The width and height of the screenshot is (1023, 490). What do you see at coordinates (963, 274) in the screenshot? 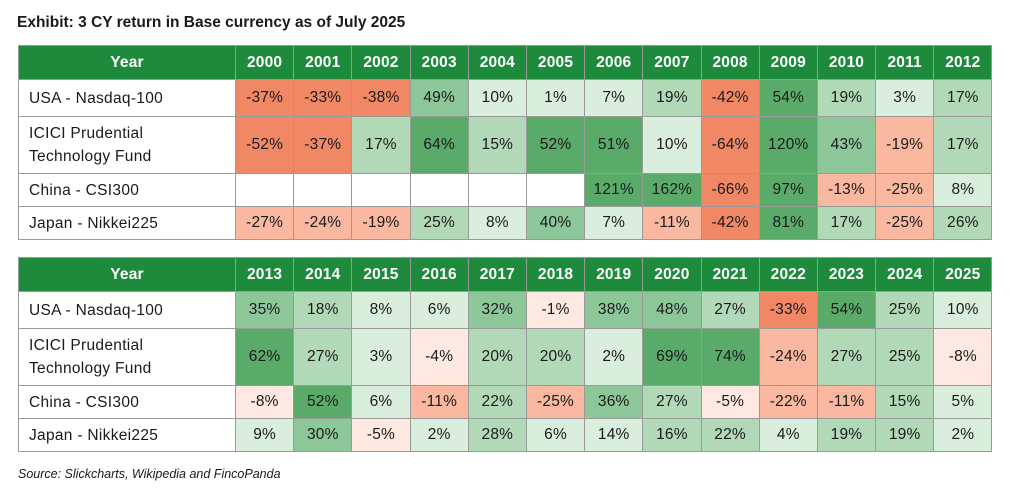
I see `year-header-2025: 2025` at bounding box center [963, 274].